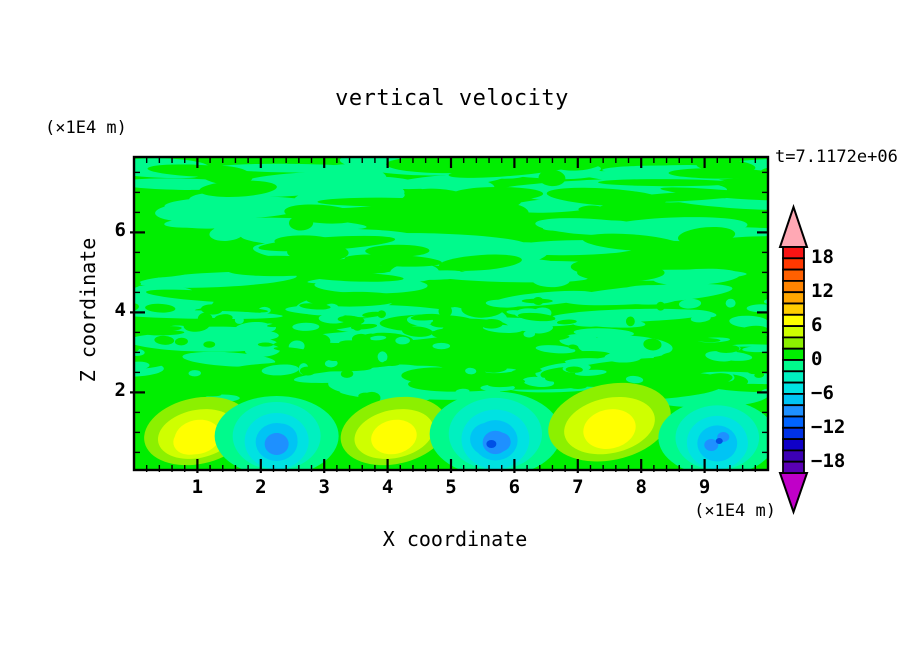  Describe the element at coordinates (451, 487) in the screenshot. I see `x-tick-label: 5` at that location.